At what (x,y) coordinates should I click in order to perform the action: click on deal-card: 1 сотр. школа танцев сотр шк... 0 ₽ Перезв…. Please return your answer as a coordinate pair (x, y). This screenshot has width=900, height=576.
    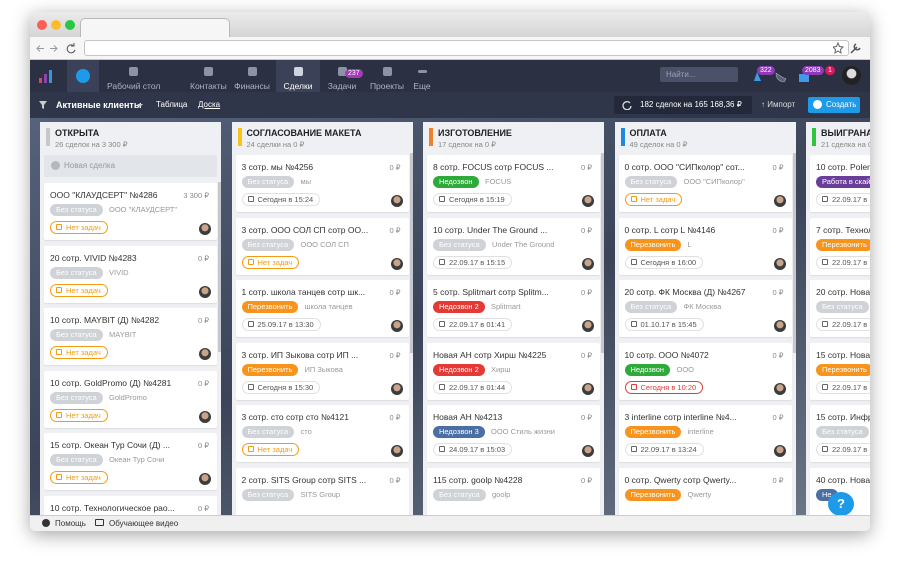
    Looking at the image, I should click on (322, 308).